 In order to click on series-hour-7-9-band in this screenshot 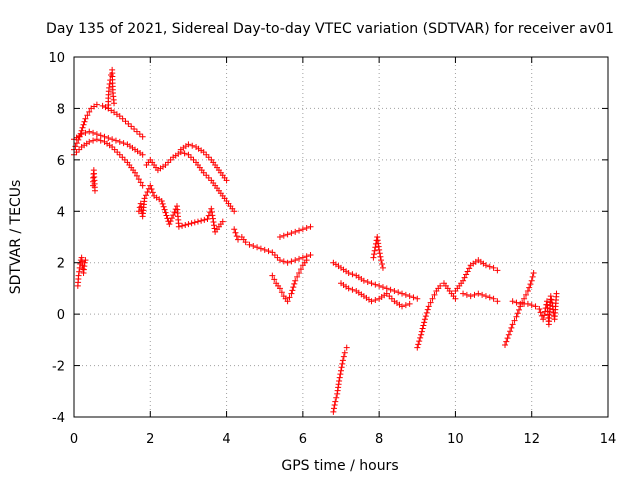, I will do `click(375, 280)`.